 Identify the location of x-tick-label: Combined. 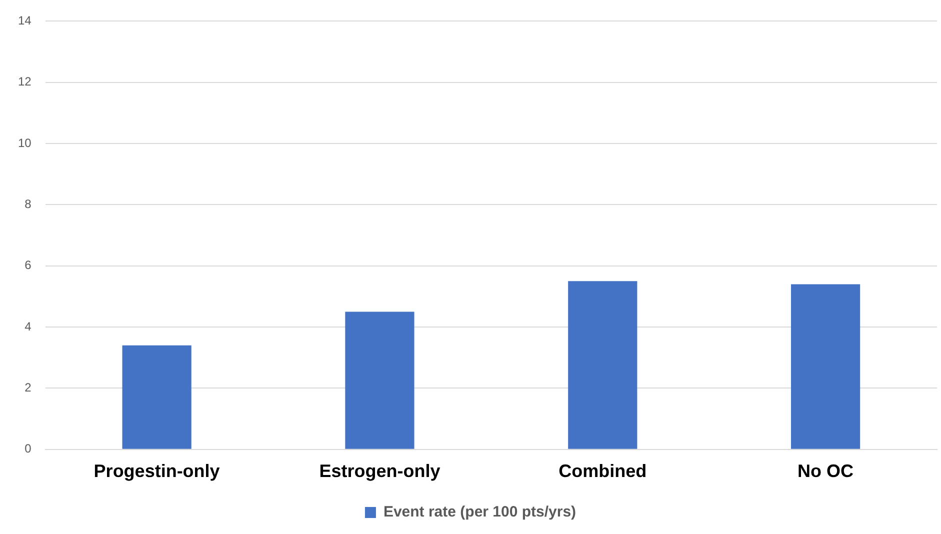
(602, 471).